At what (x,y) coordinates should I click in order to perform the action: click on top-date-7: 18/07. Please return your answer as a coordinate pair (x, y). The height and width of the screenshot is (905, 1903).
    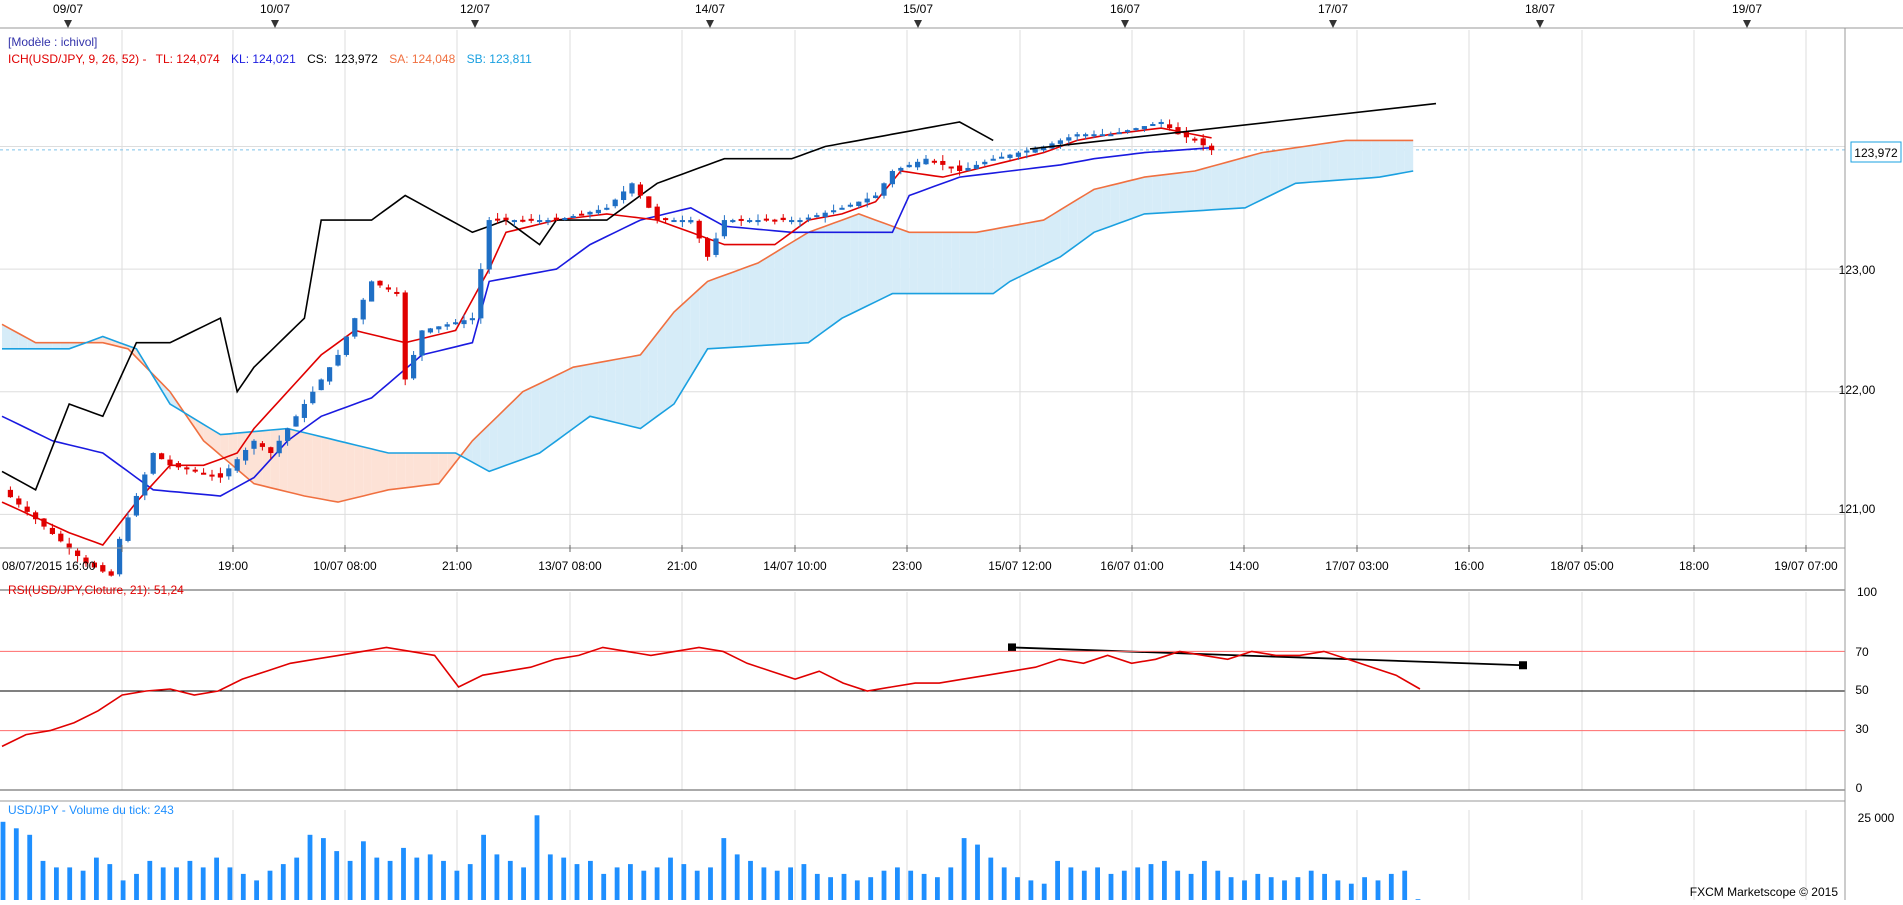
    Looking at the image, I should click on (1540, 9).